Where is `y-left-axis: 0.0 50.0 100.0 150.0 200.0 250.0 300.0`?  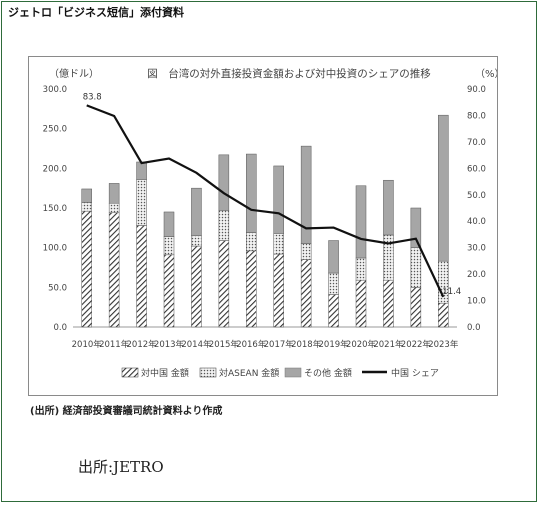 y-left-axis: 0.0 50.0 100.0 150.0 200.0 250.0 300.0 is located at coordinates (55, 209).